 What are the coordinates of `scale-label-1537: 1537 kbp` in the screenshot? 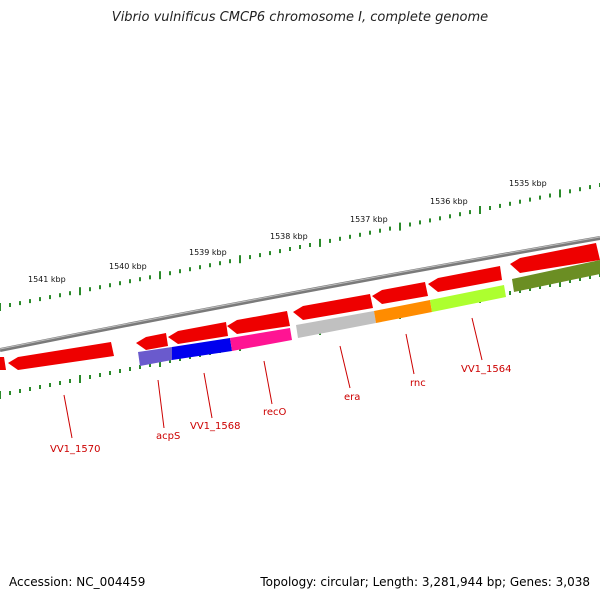 It's located at (369, 219).